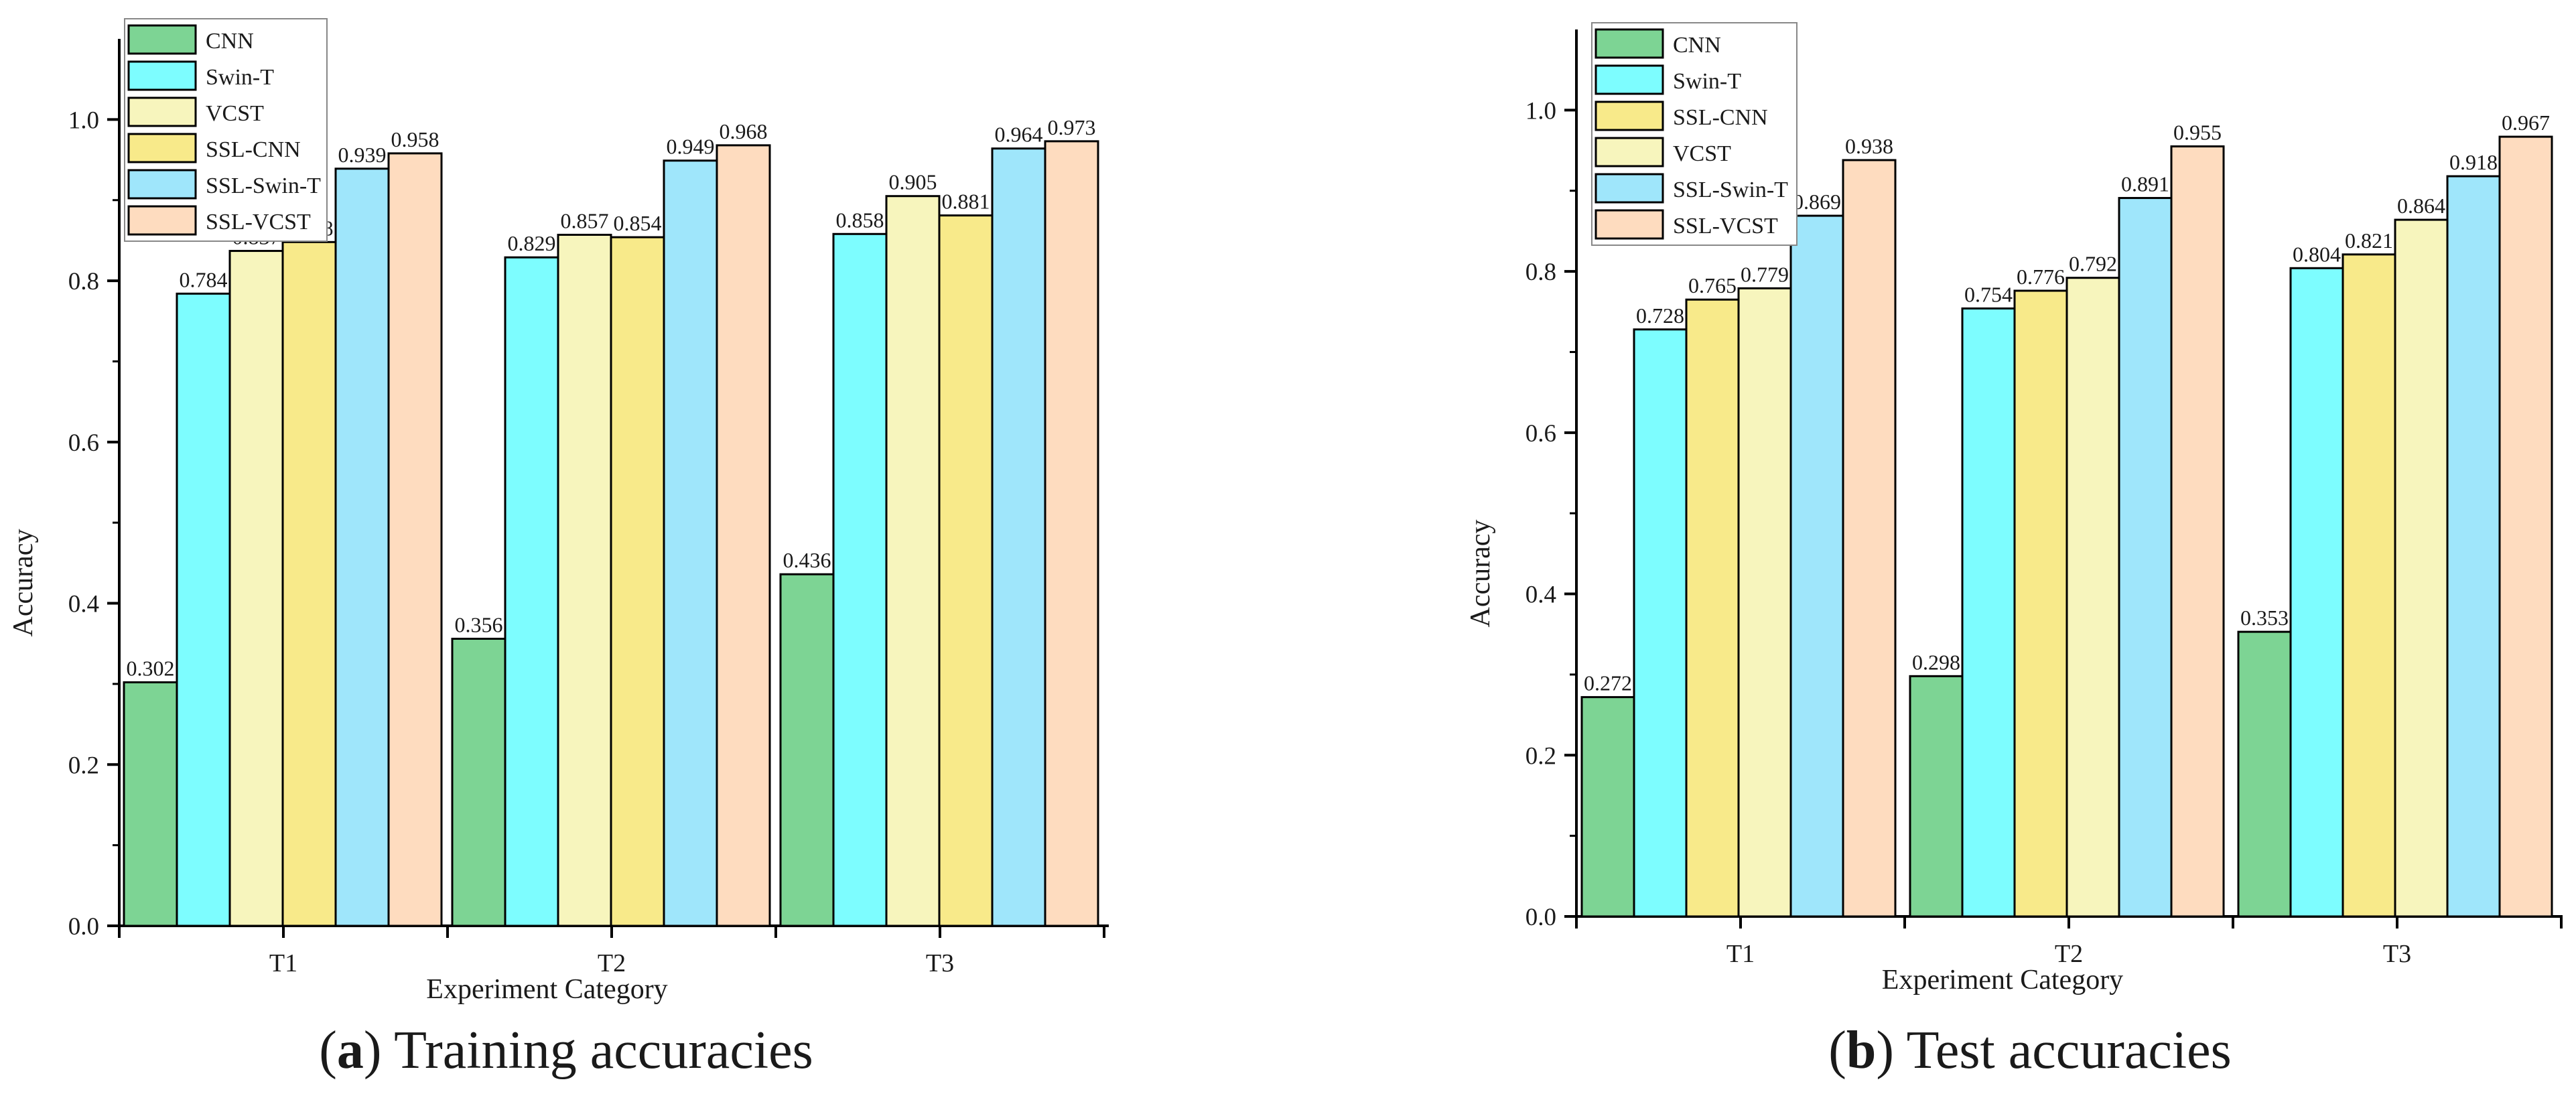 This screenshot has height=1100, width=2576. Describe the element at coordinates (83, 765) in the screenshot. I see `y-tick-label: 0.2` at that location.